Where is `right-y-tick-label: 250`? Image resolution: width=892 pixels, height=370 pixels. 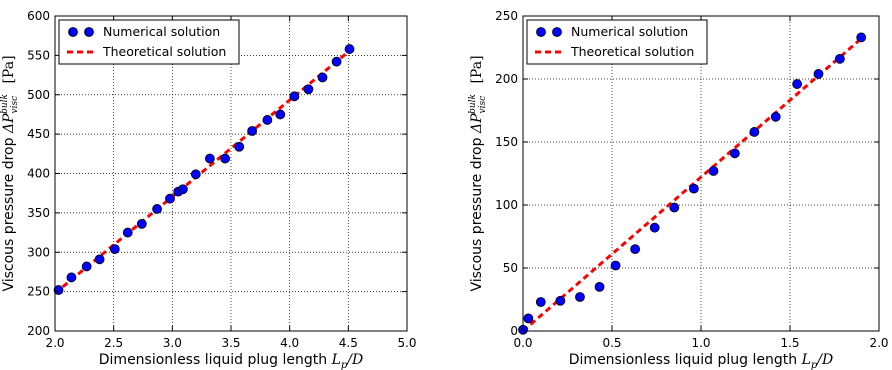 right-y-tick-label: 250 is located at coordinates (506, 16).